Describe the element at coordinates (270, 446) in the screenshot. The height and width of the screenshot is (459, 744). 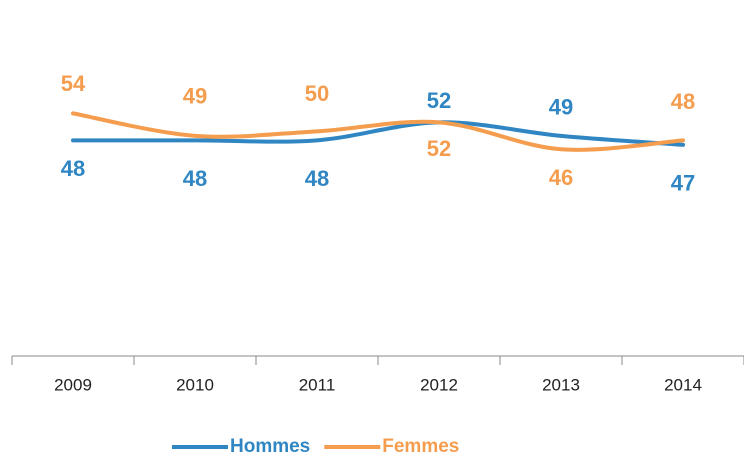
I see `legend-label: Hommes` at that location.